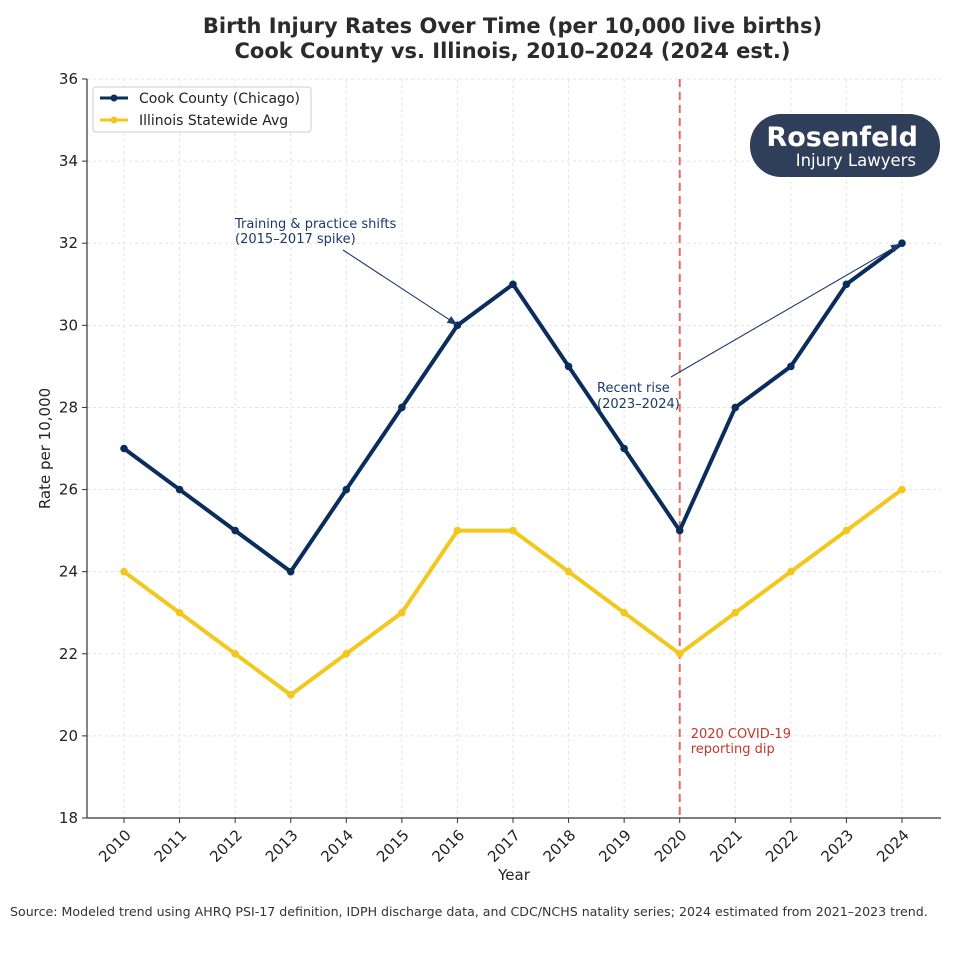  Describe the element at coordinates (114, 120) in the screenshot. I see `legend-marker-illinois` at that location.